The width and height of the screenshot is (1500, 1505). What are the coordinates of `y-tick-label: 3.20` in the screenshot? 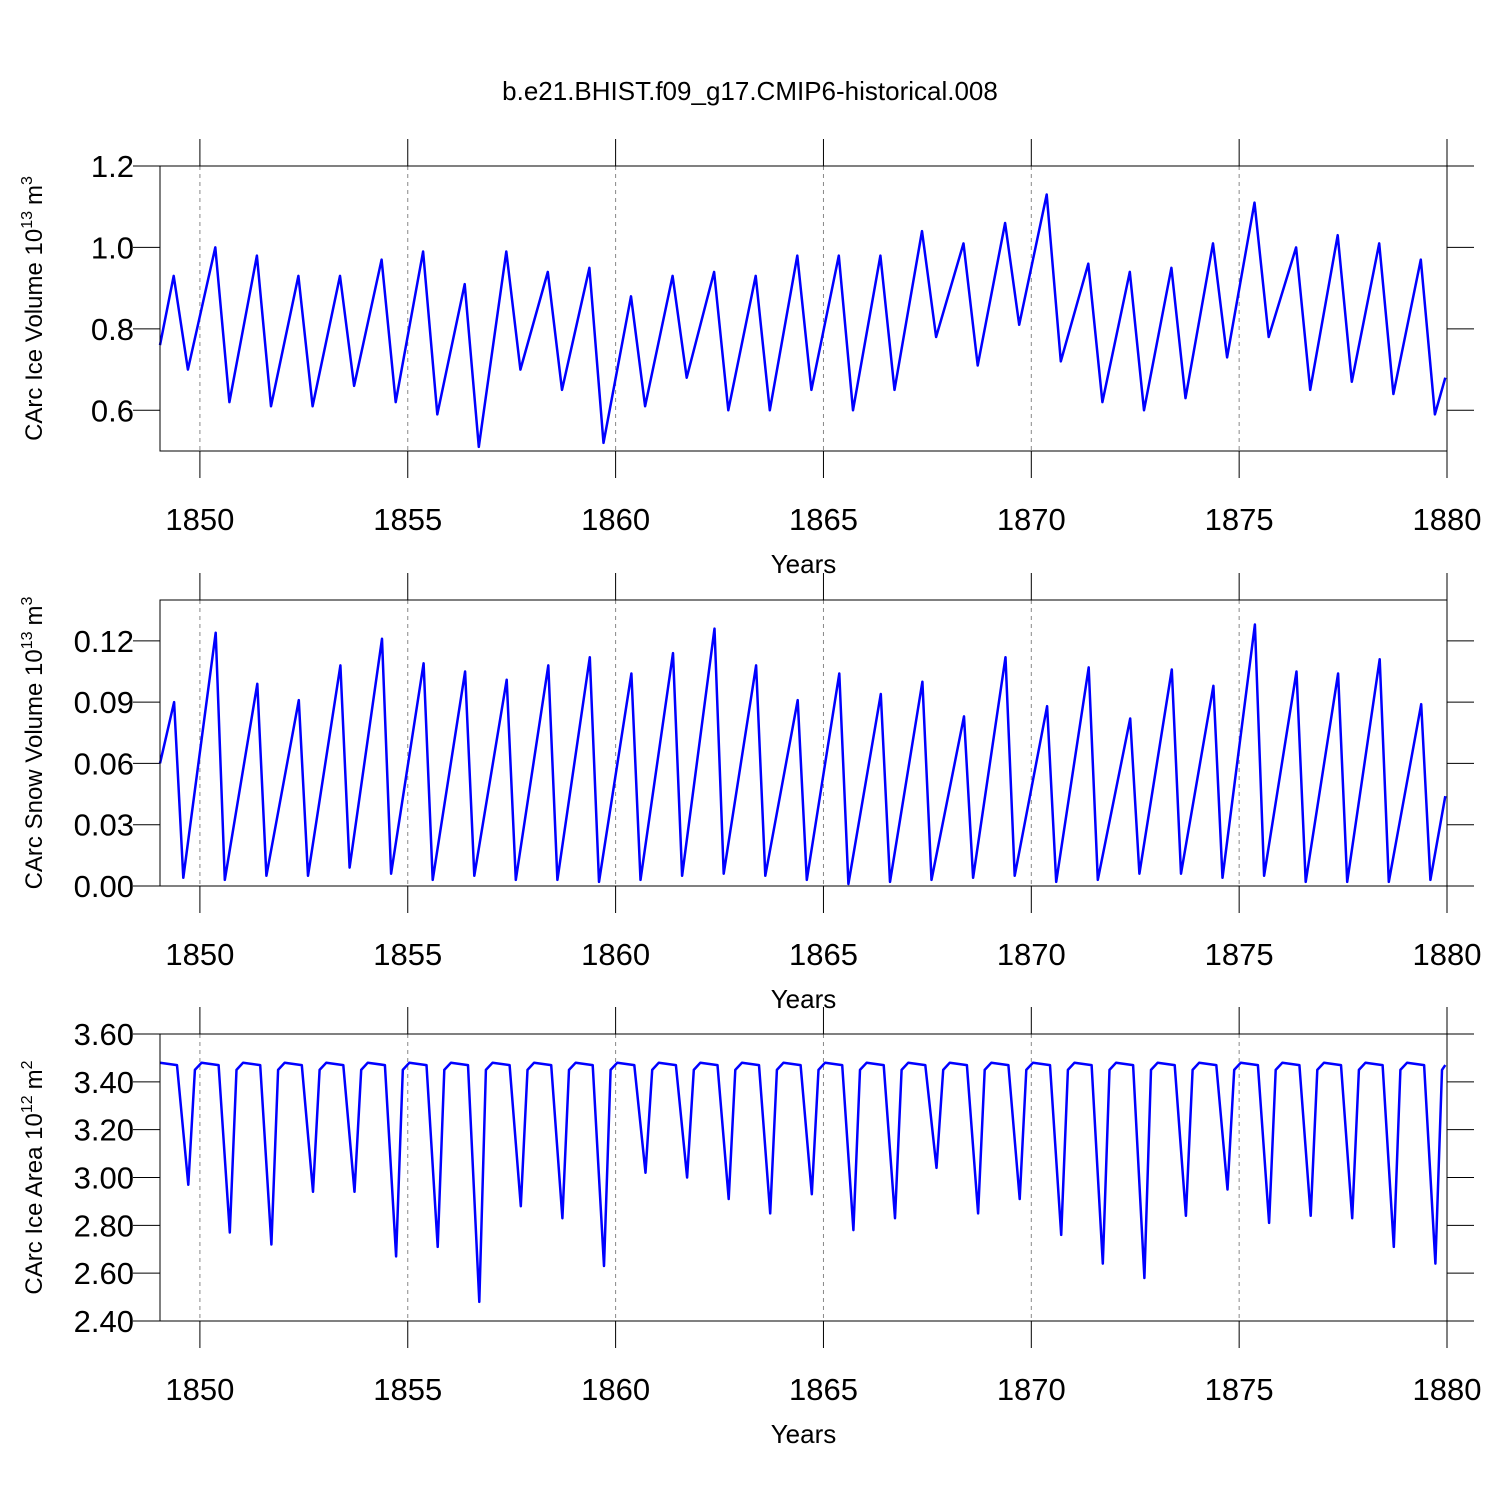 It's located at (104, 1130).